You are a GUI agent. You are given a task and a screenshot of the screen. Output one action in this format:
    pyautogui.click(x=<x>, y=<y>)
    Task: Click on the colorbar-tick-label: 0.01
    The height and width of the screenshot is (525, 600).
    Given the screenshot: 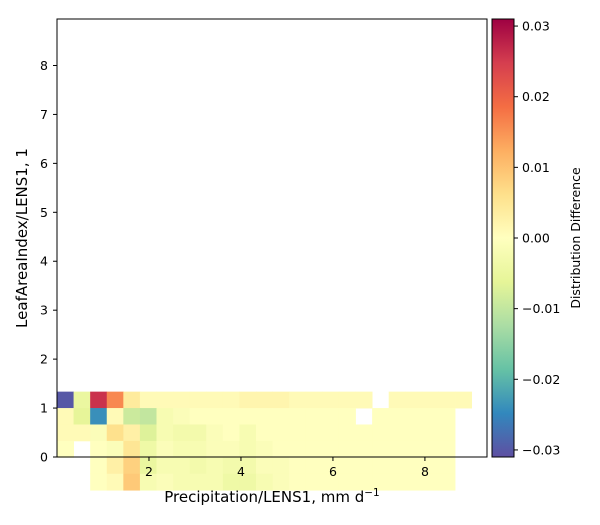 What is the action you would take?
    pyautogui.click(x=536, y=167)
    